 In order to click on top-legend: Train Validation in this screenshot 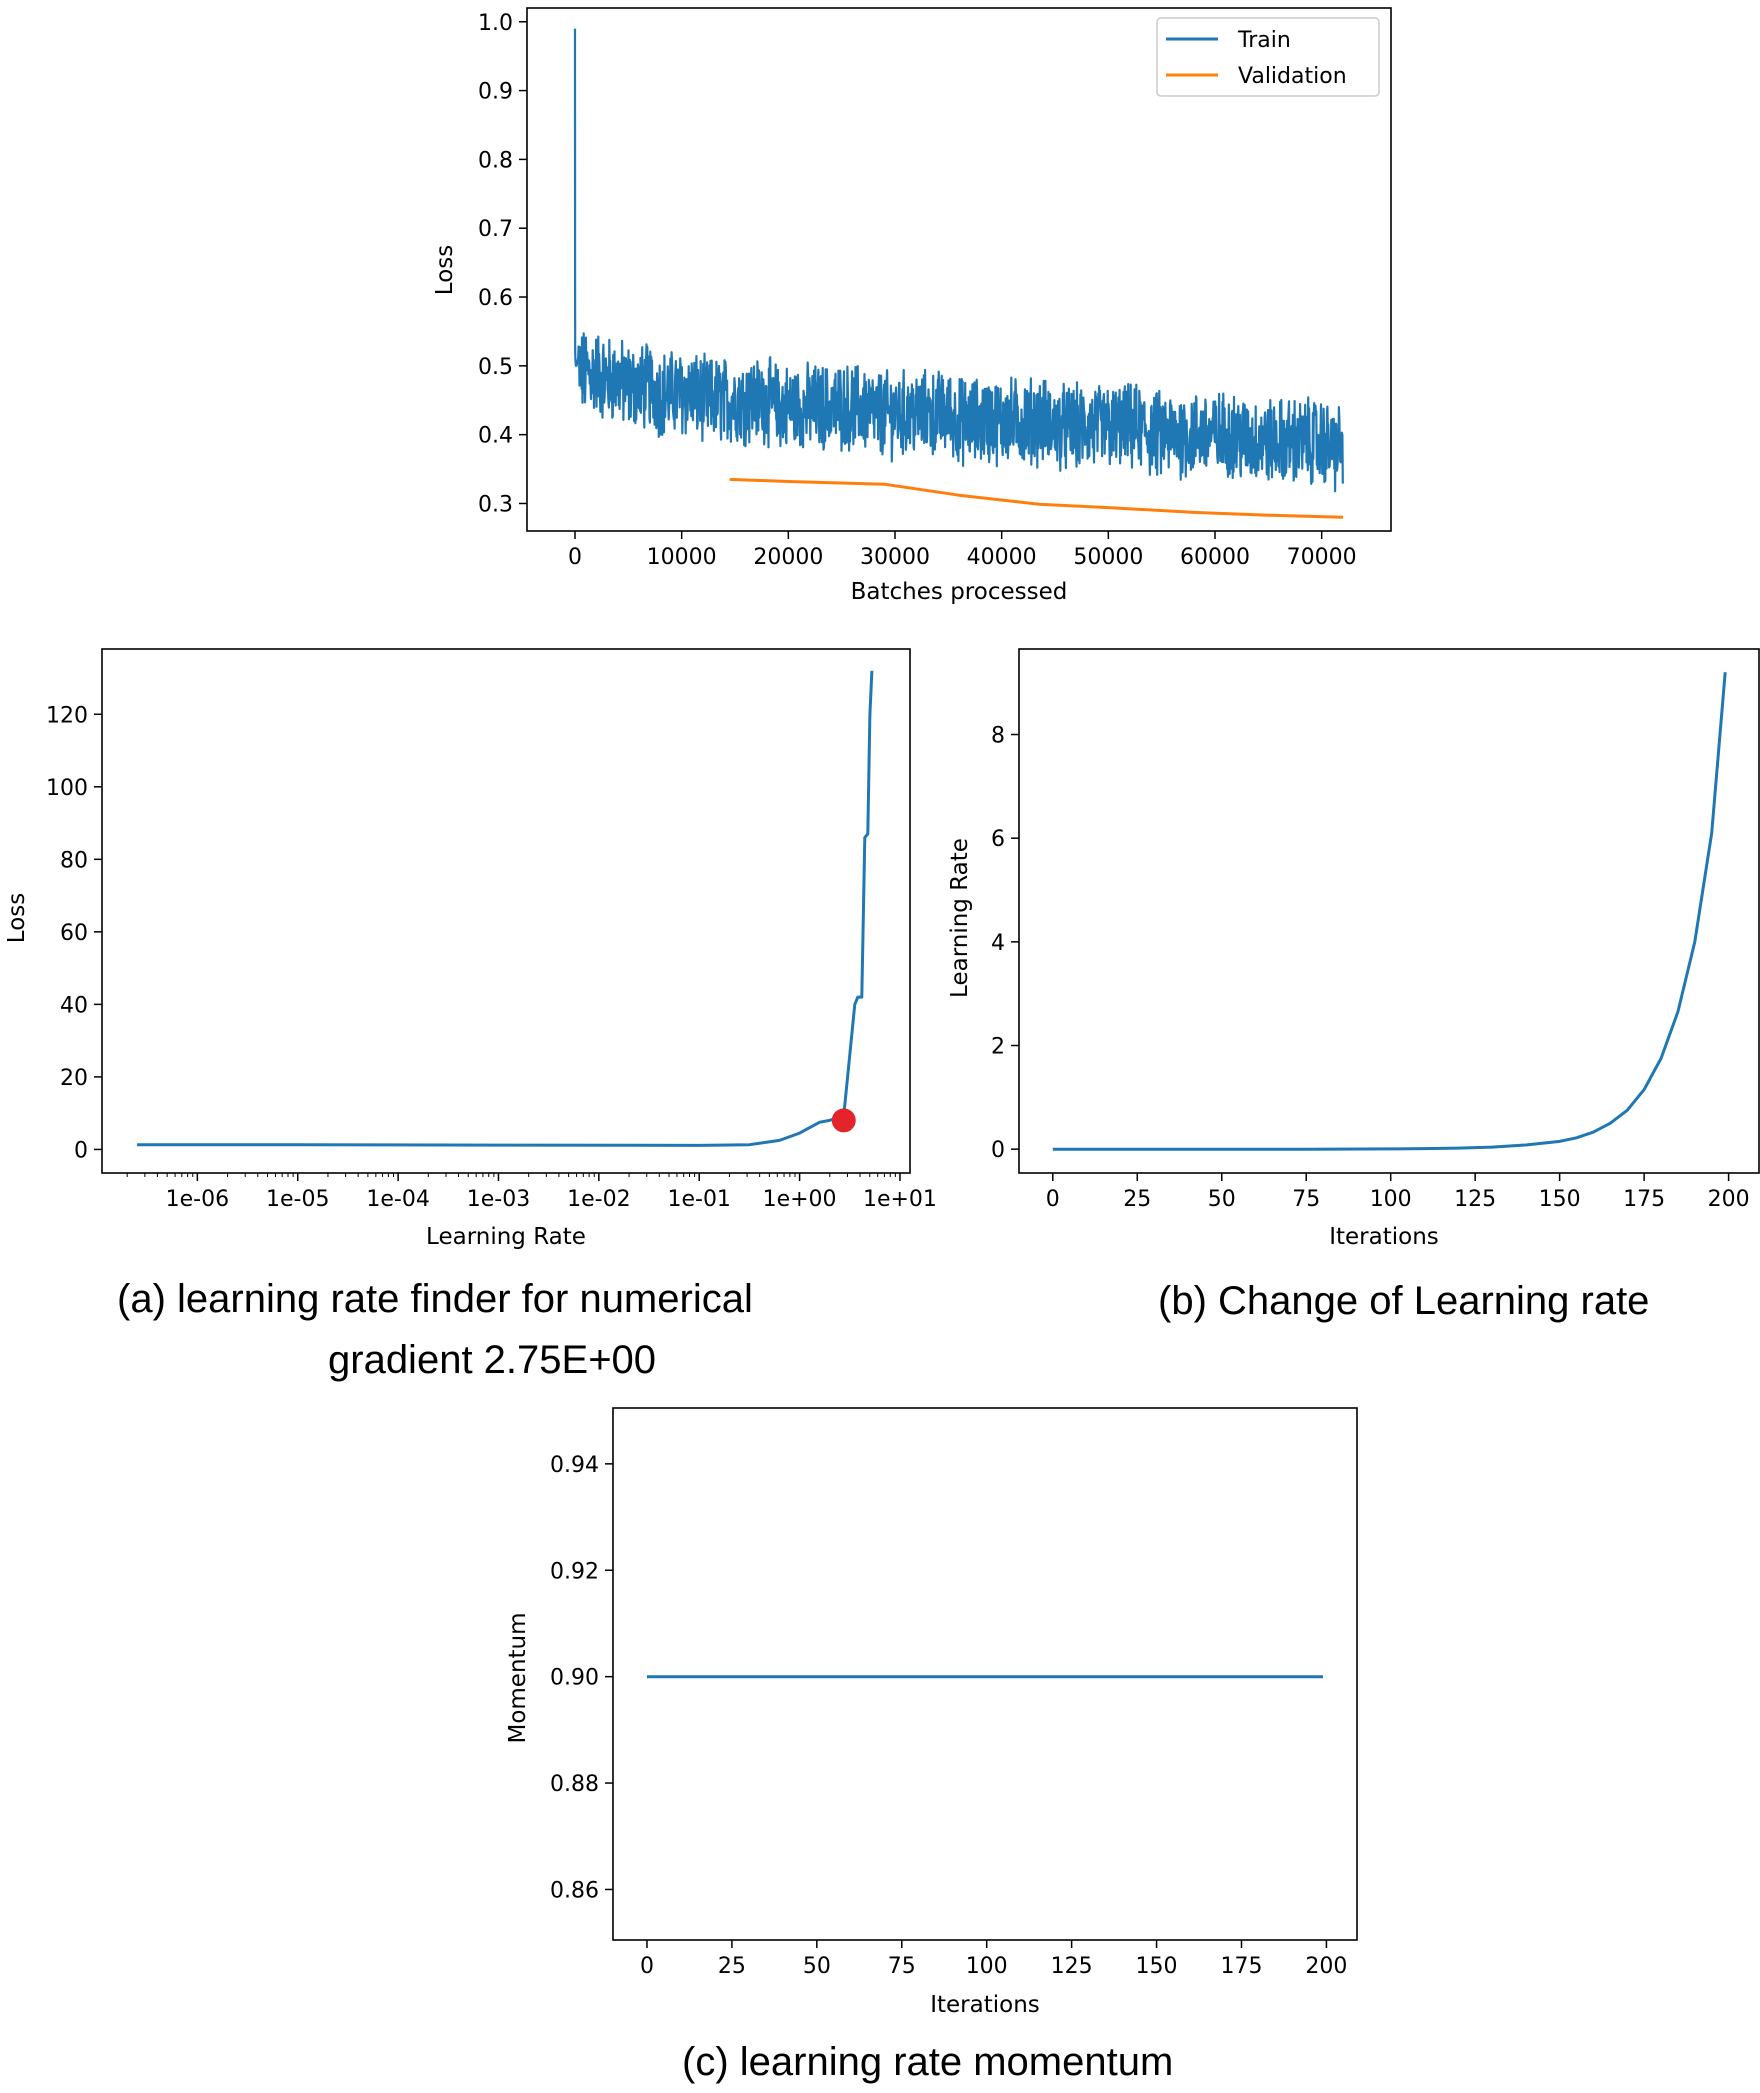, I will do `click(1268, 57)`.